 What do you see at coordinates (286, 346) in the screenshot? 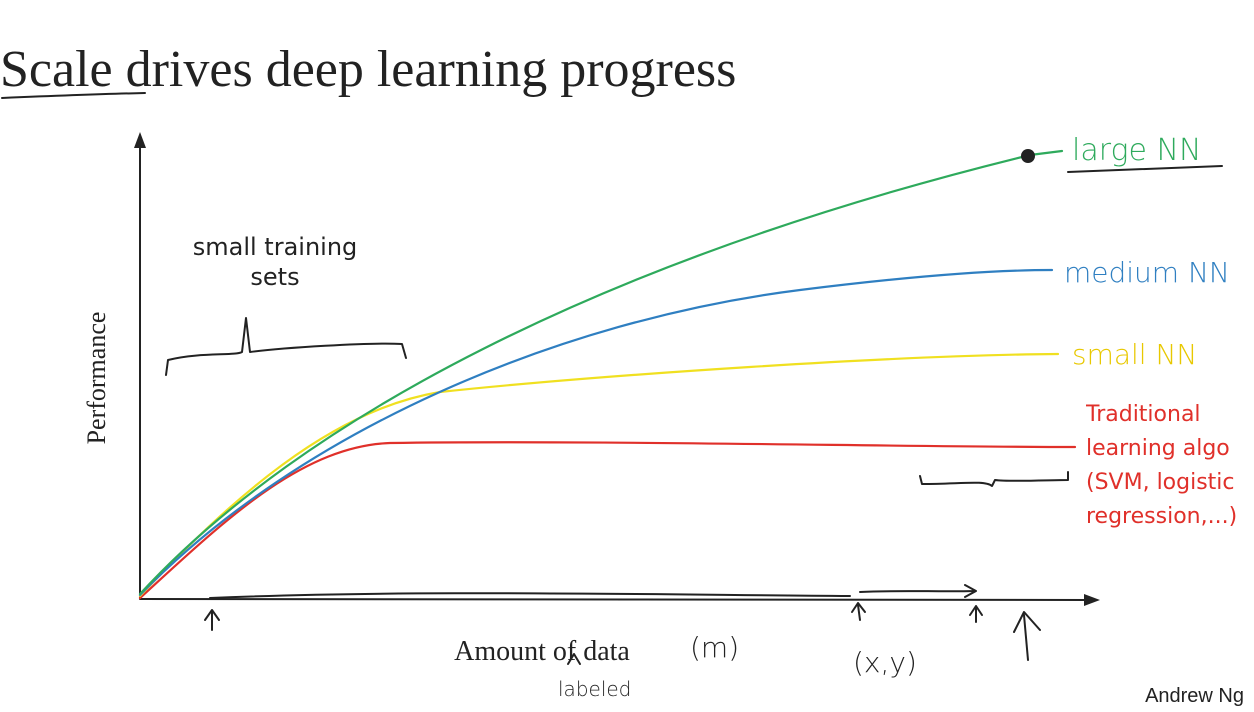
I see `small-sets-brace` at bounding box center [286, 346].